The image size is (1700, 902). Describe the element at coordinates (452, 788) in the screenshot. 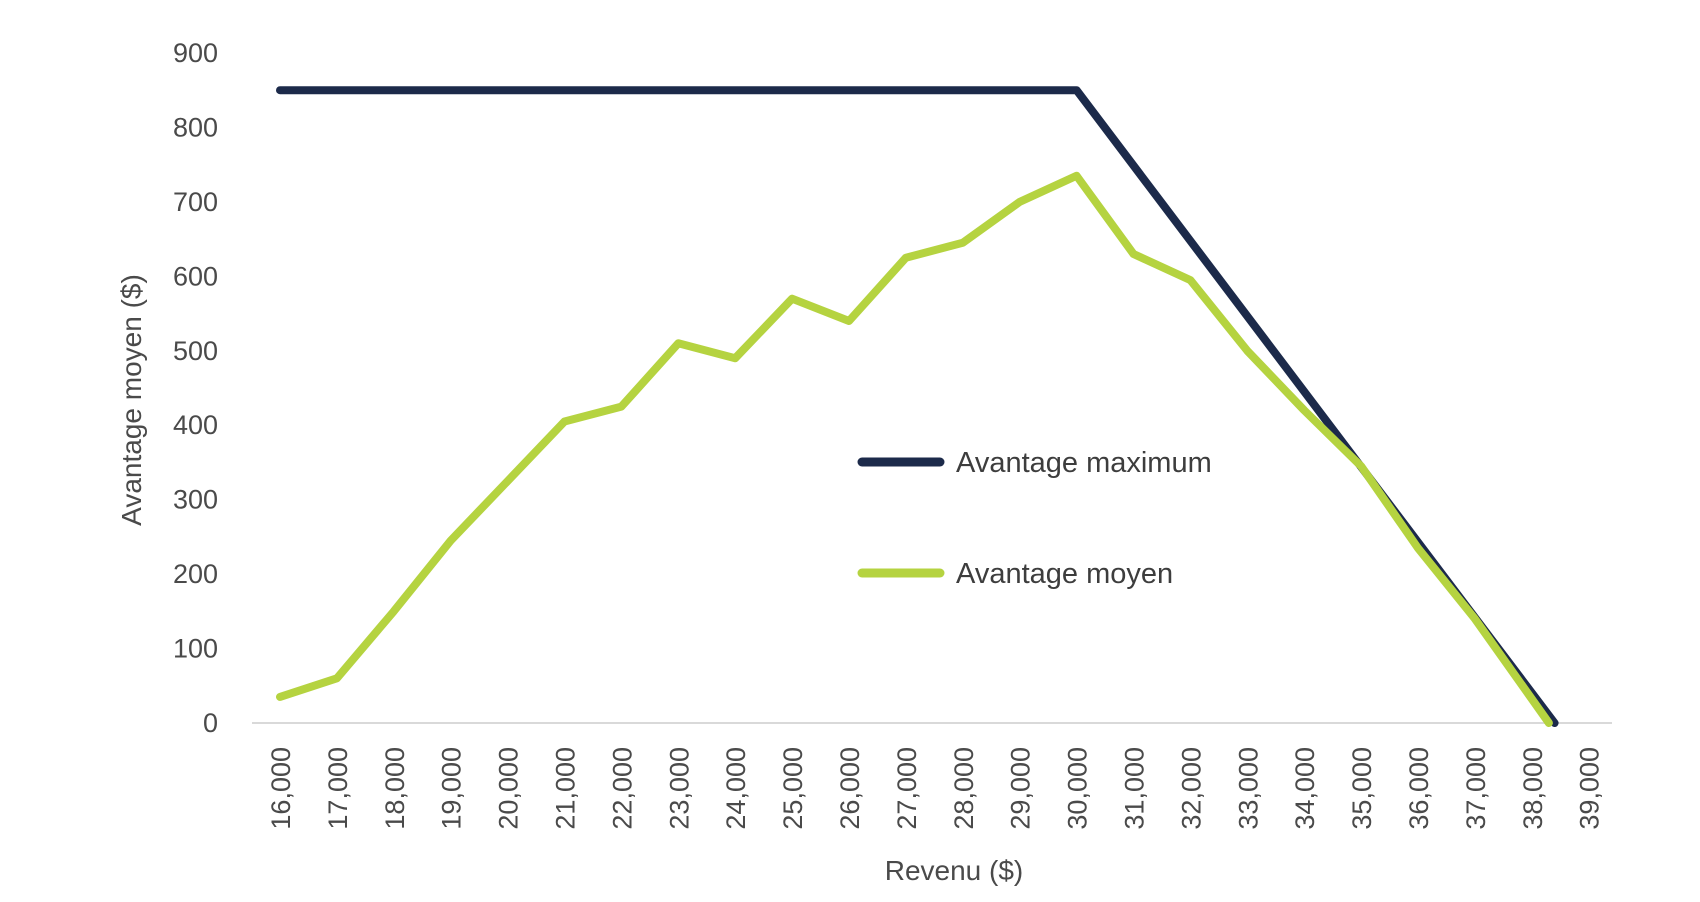

I see `x-tick-label: 19,000` at that location.